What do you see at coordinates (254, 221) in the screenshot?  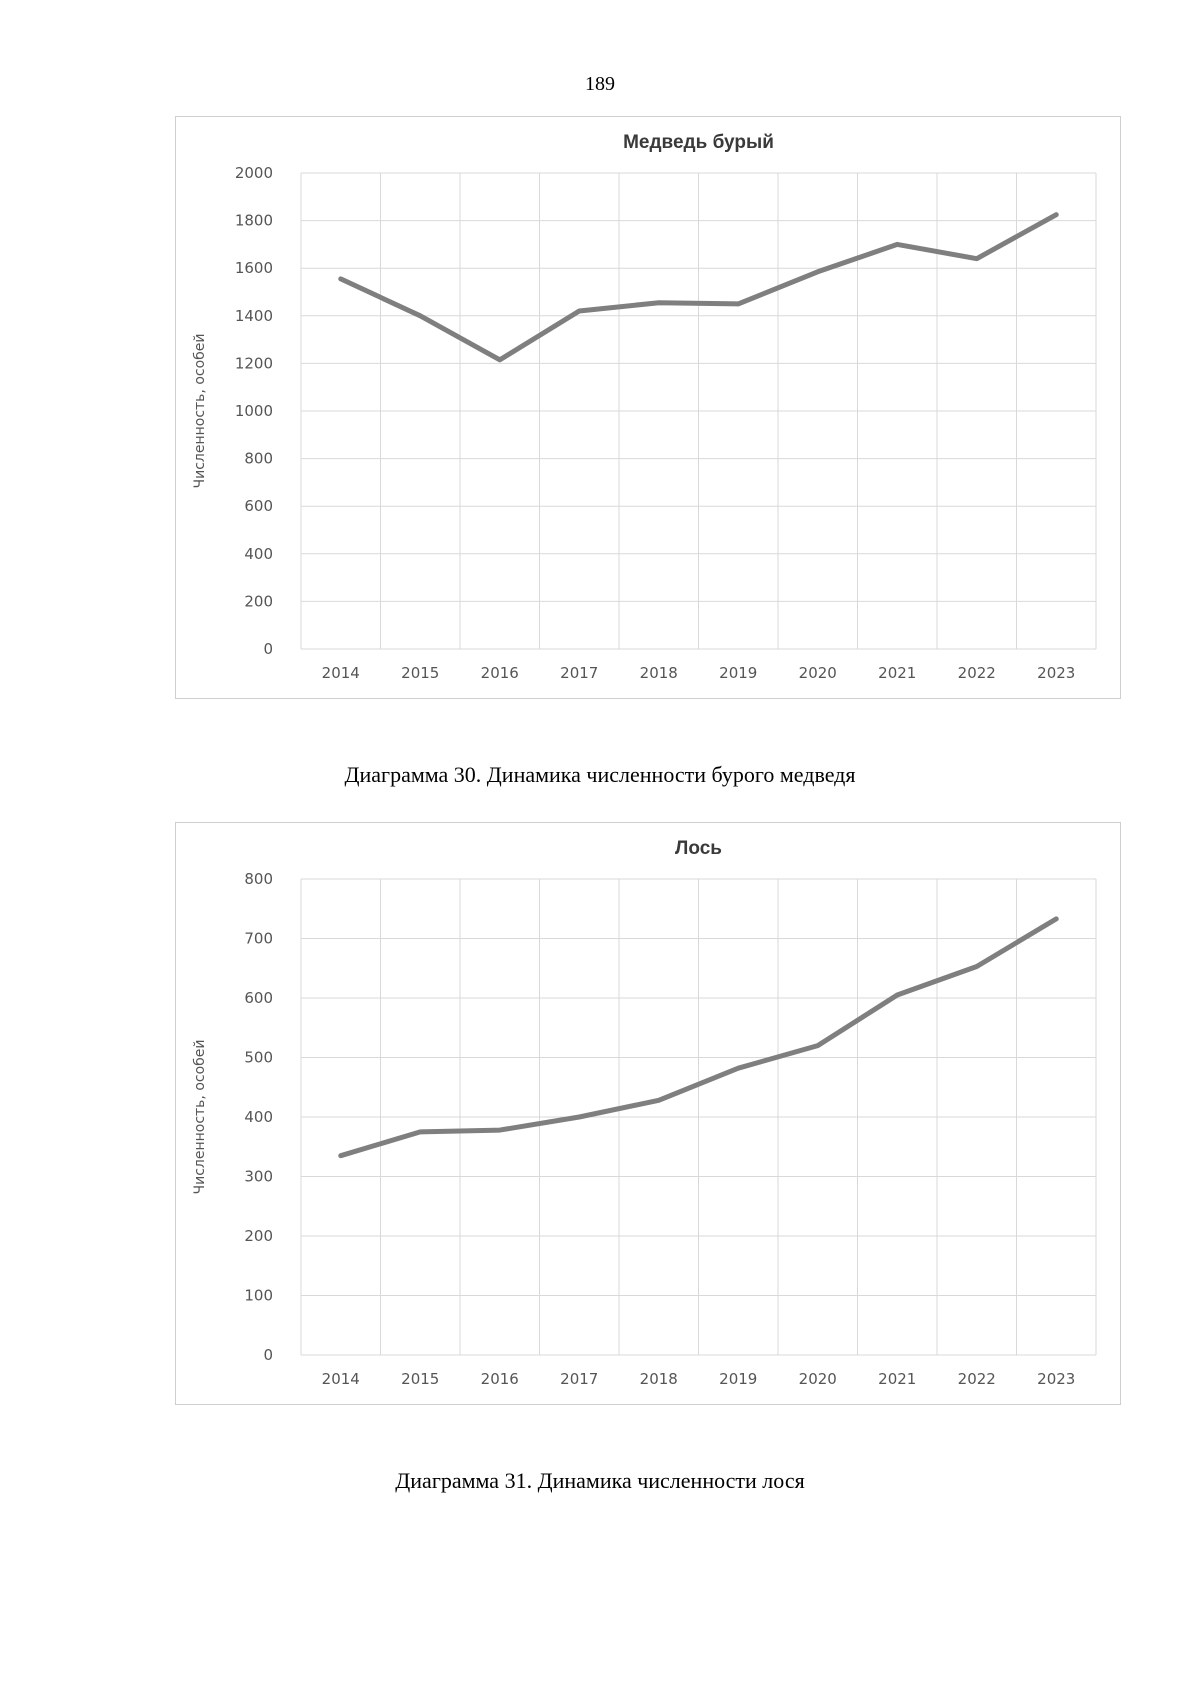 I see `bear-chart-ytick-label: 1800` at bounding box center [254, 221].